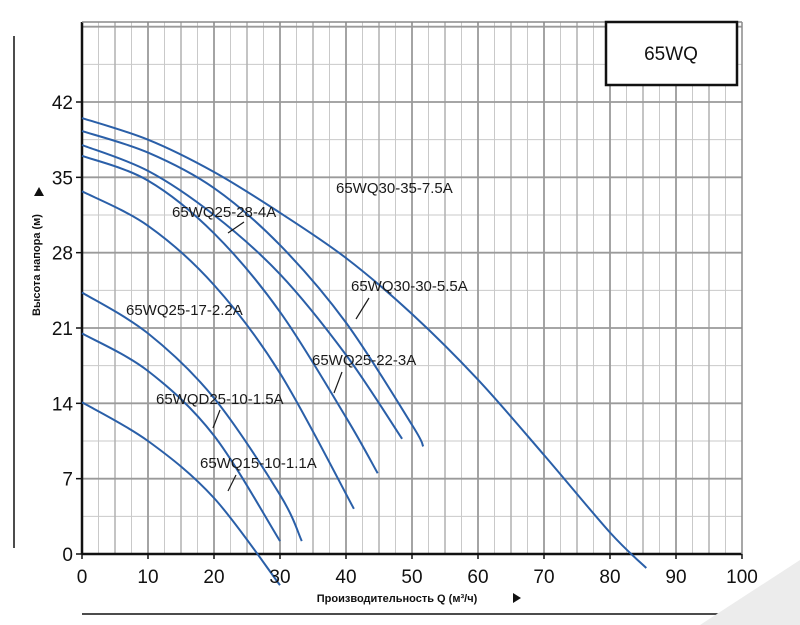  Describe the element at coordinates (742, 577) in the screenshot. I see `x-tick-label: 100` at that location.